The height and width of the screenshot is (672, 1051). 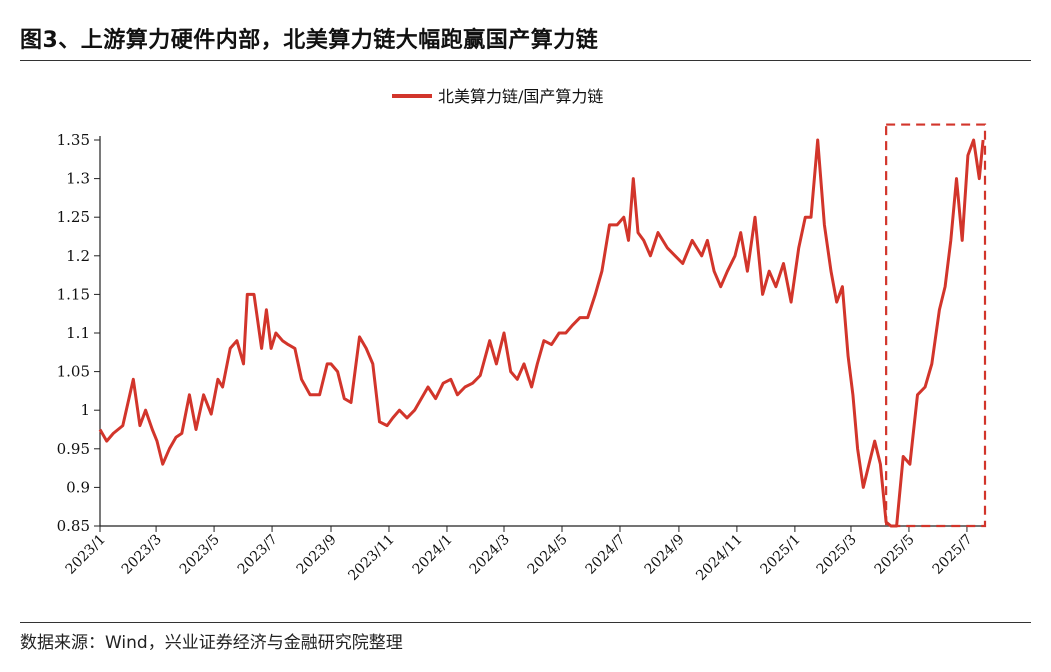 What do you see at coordinates (433, 555) in the screenshot?
I see `x-tick-label: 2024/1` at bounding box center [433, 555].